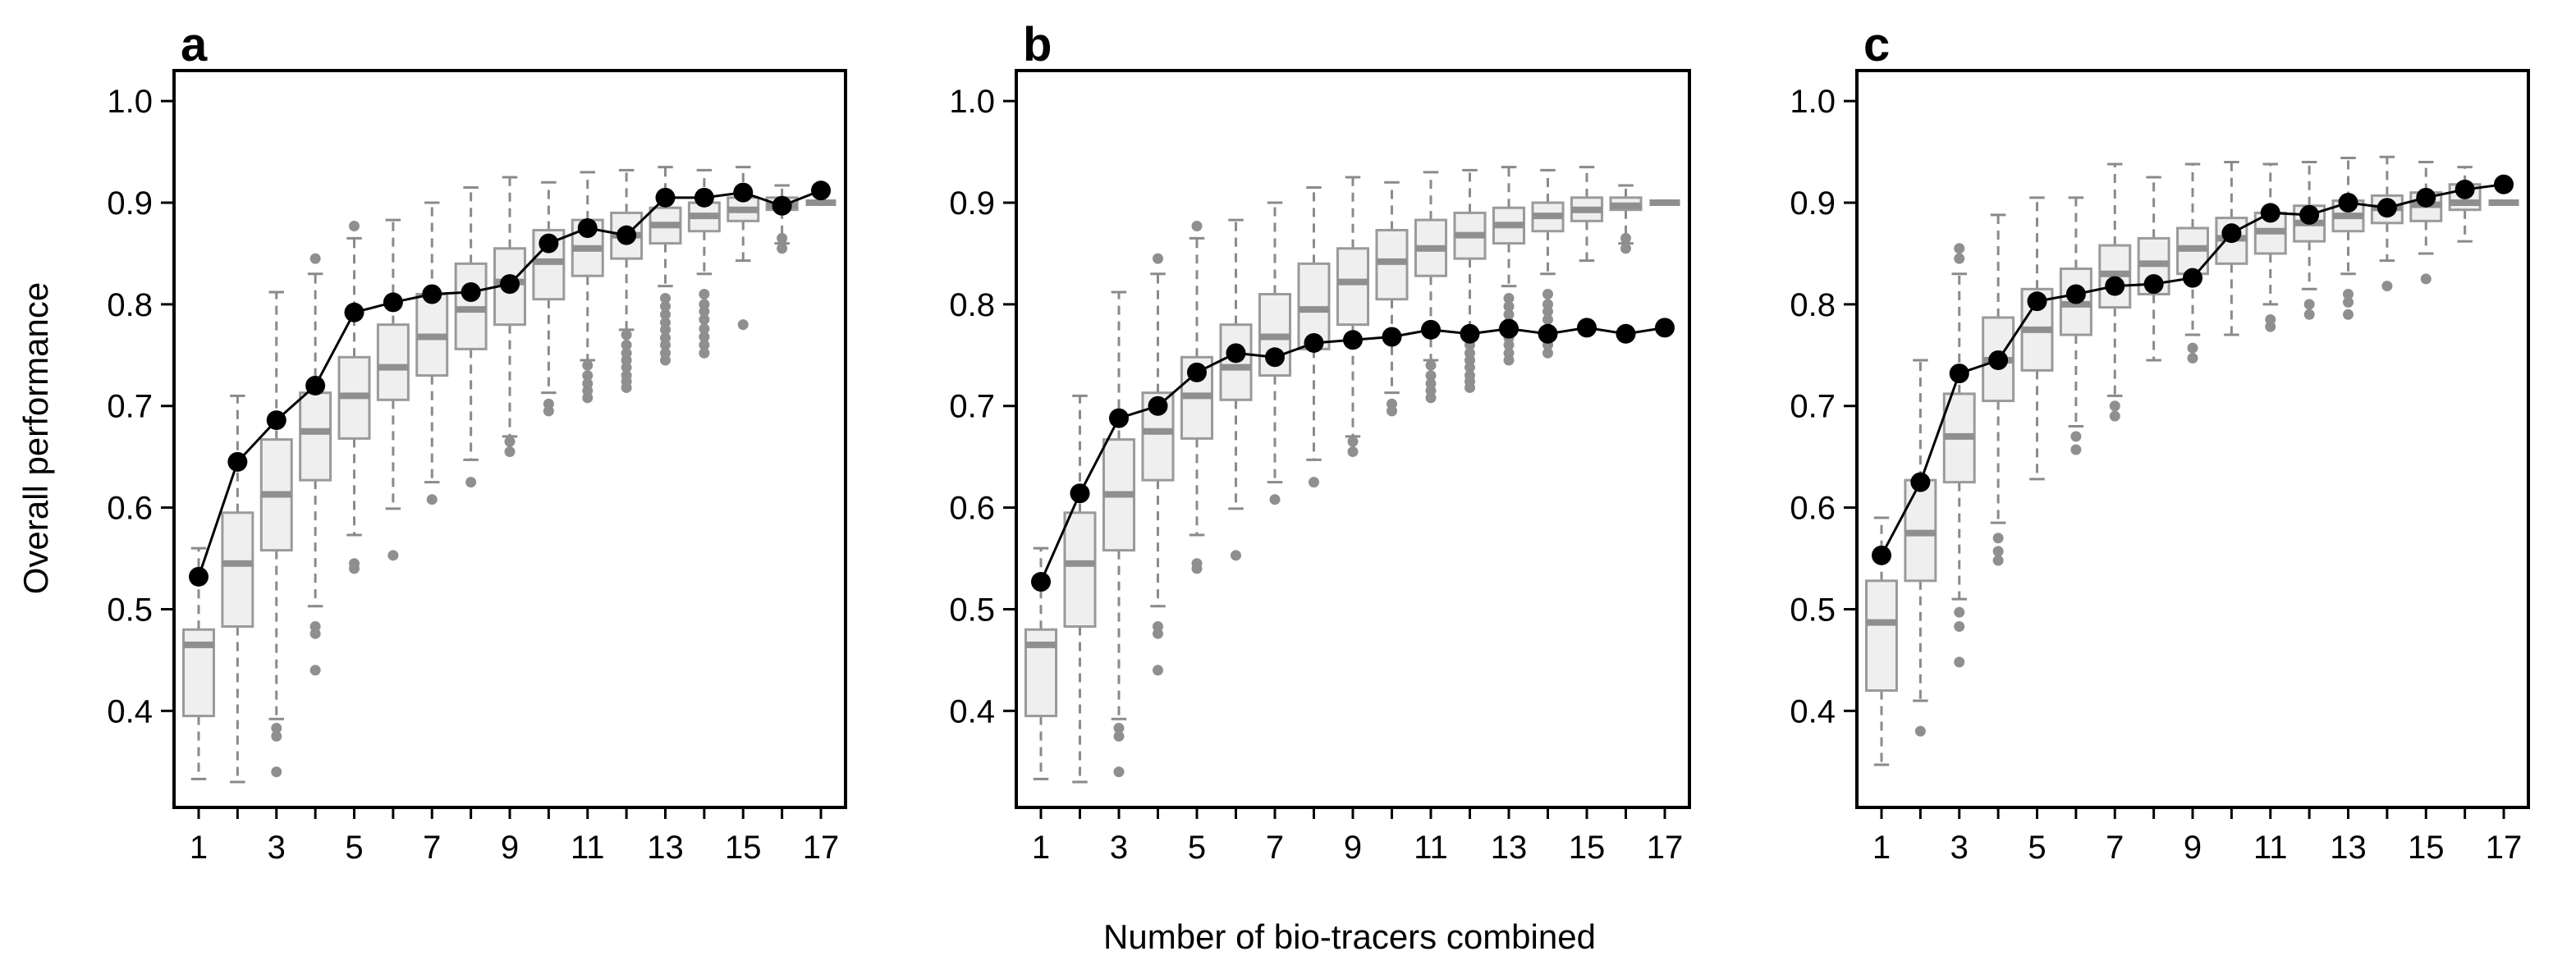 The image size is (2576, 974). Describe the element at coordinates (354, 848) in the screenshot. I see `x-tick-label: 5` at that location.